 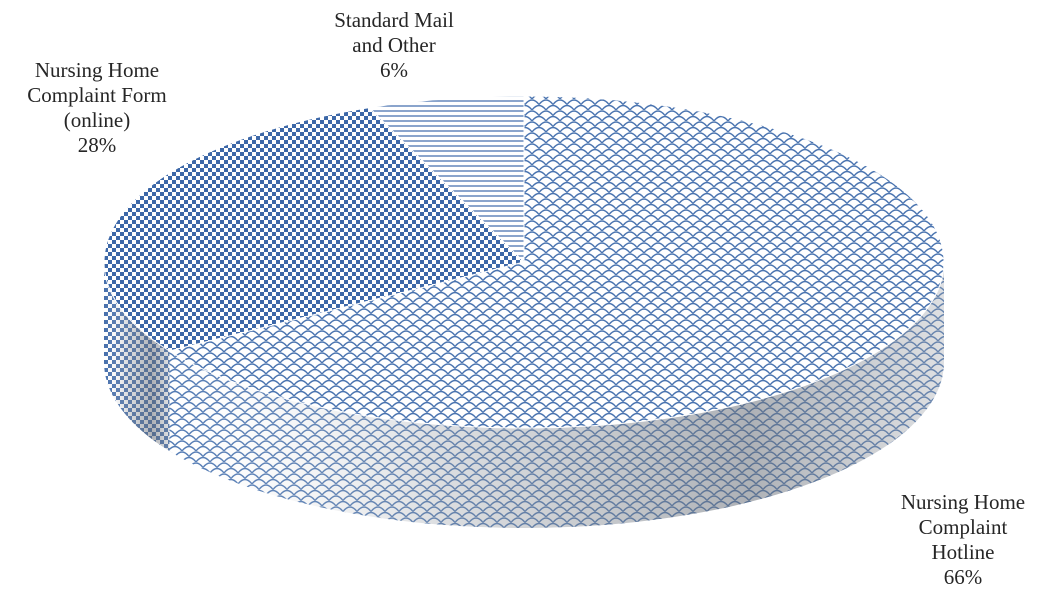 I want to click on slice-category-label: (online), so click(x=97, y=120).